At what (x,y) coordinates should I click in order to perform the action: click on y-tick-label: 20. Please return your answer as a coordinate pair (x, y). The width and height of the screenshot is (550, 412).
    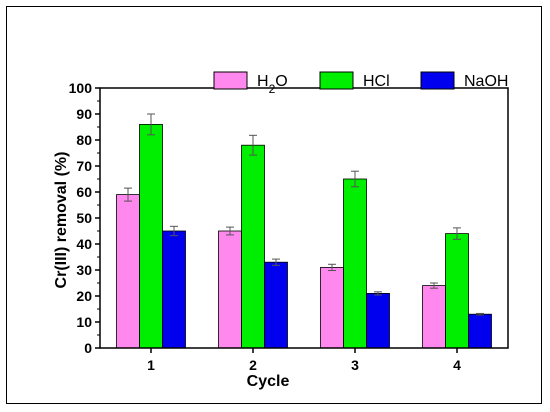
    Looking at the image, I should click on (84, 296).